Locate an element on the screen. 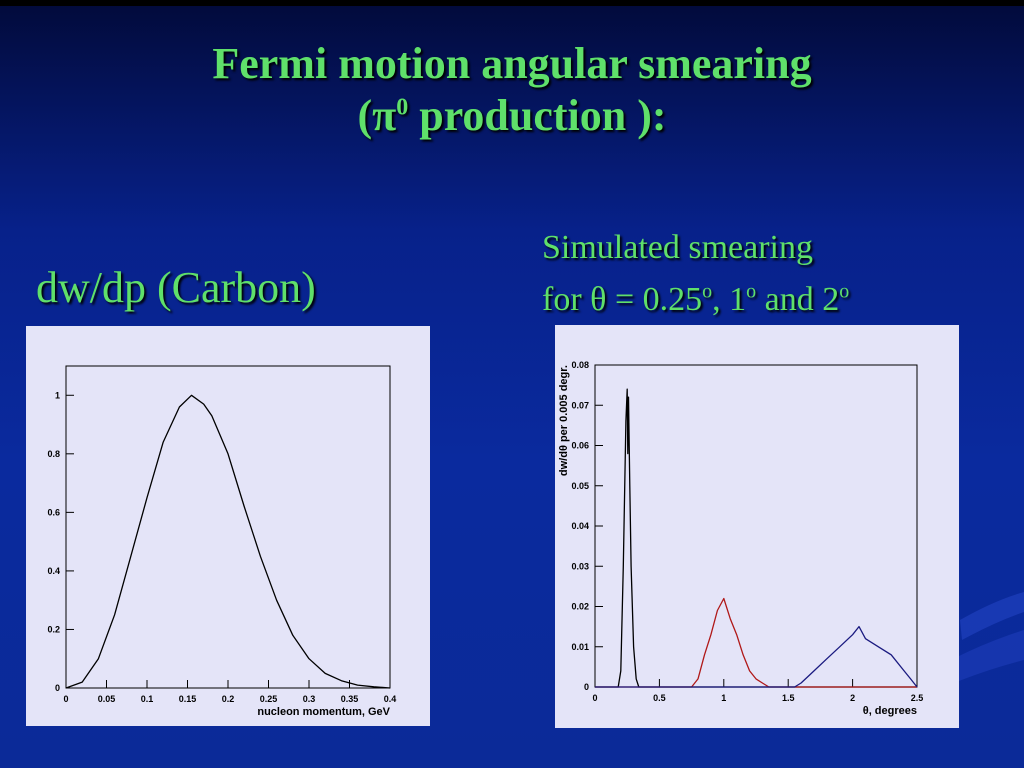 Image resolution: width=1024 pixels, height=768 pixels. x-tick-label: 0.15 is located at coordinates (188, 699).